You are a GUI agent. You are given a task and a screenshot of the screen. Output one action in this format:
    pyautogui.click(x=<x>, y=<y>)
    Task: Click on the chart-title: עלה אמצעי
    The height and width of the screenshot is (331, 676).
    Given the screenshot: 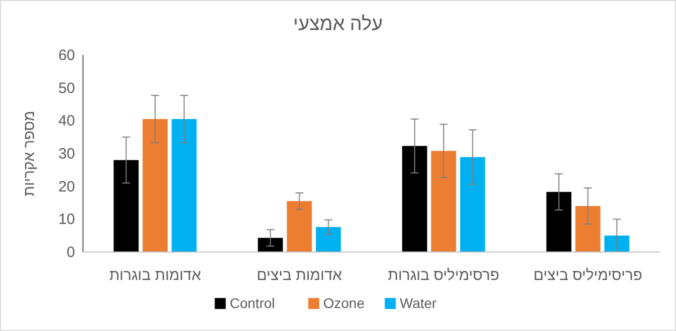 What is the action you would take?
    pyautogui.click(x=338, y=24)
    